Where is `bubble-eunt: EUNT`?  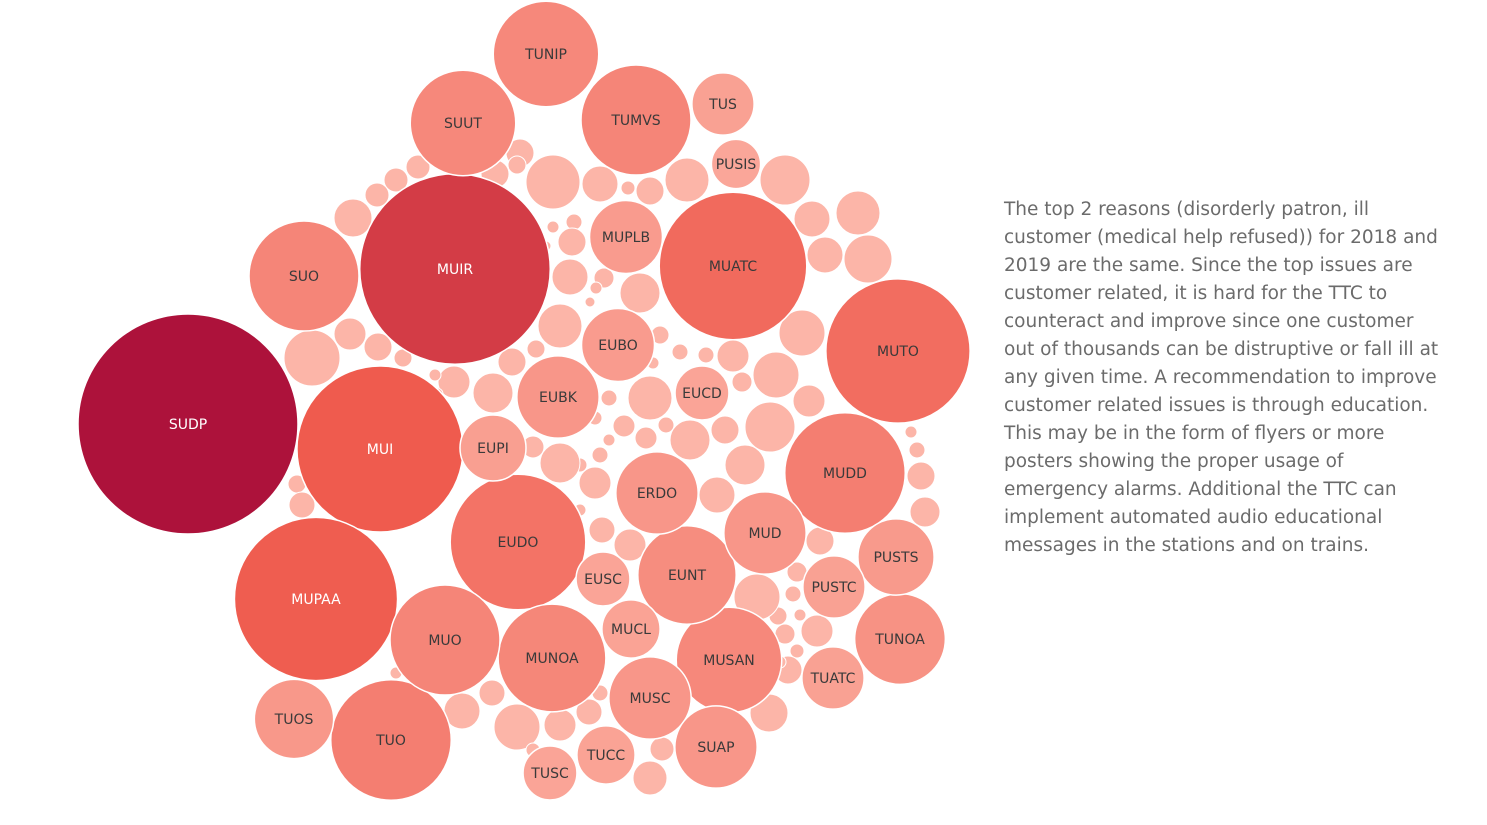 bubble-eunt: EUNT is located at coordinates (687, 575).